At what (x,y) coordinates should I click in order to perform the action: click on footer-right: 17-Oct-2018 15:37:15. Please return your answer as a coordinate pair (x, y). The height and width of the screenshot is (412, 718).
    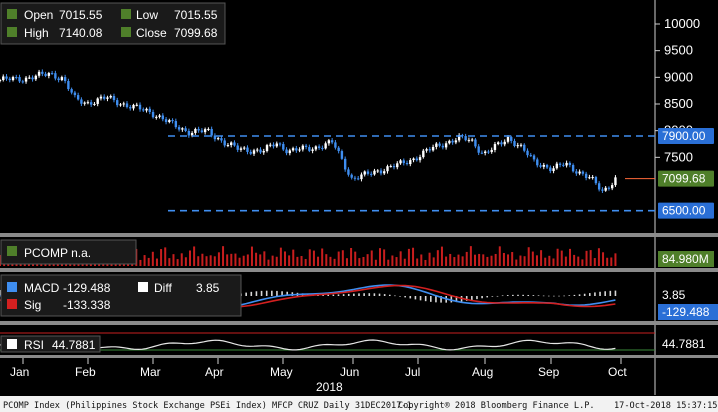
    Looking at the image, I should click on (665, 406).